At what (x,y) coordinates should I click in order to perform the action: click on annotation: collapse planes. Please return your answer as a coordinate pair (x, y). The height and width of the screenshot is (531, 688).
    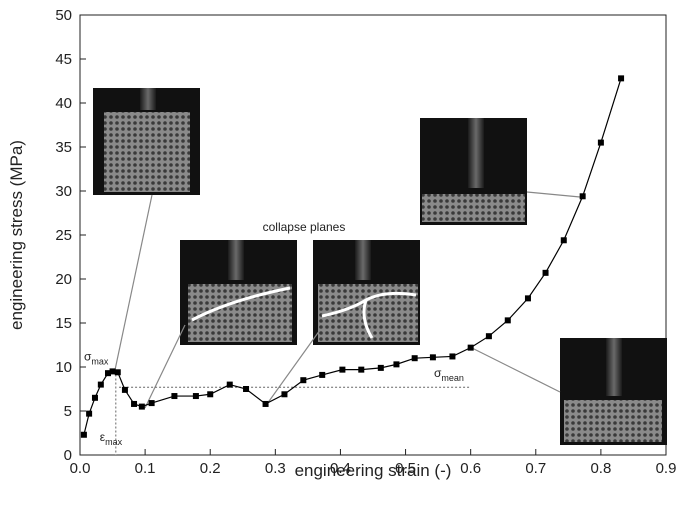
    Looking at the image, I should click on (304, 227).